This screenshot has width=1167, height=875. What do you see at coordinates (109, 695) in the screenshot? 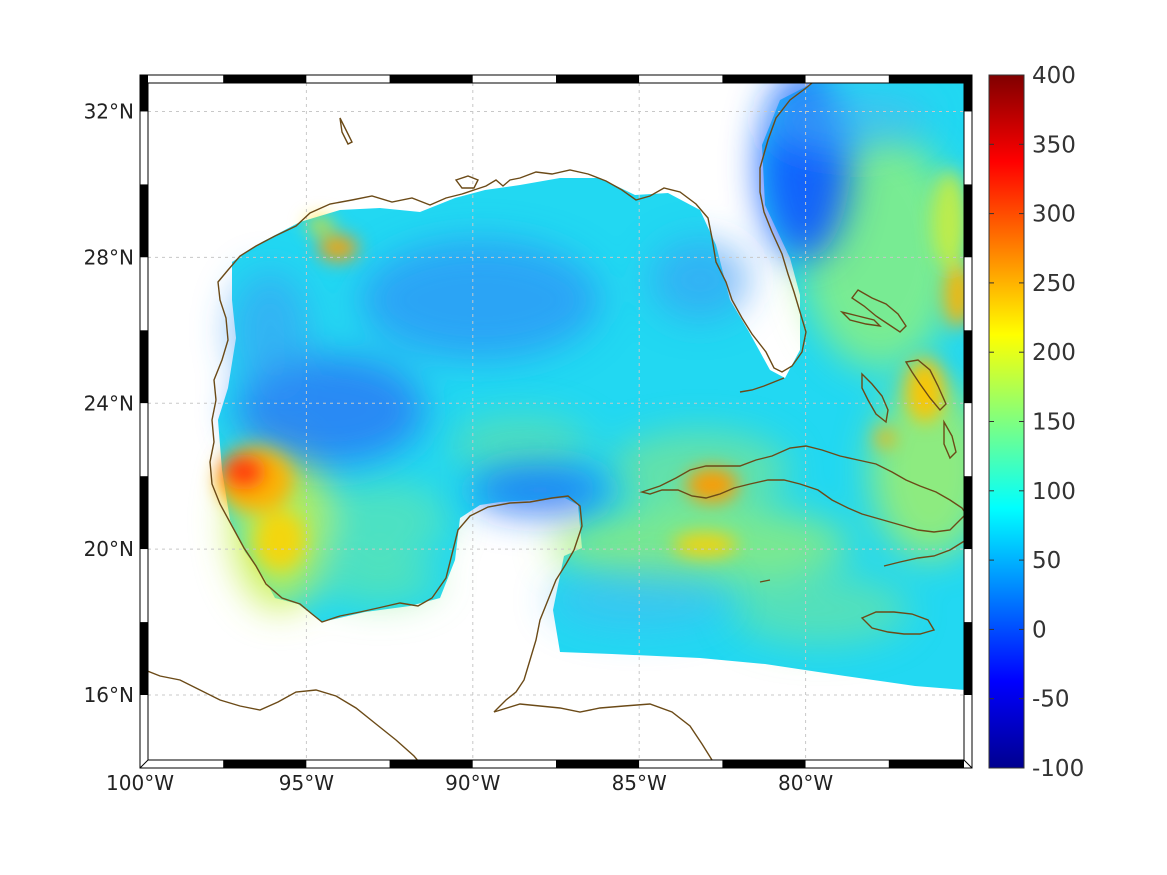
I see `lat-tick-label: 16°N` at bounding box center [109, 695].